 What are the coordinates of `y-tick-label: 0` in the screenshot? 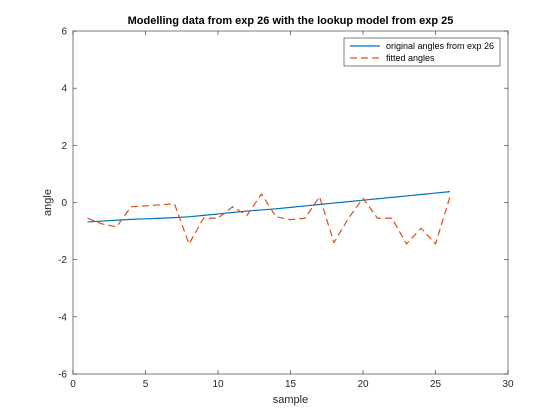 It's located at (64, 203).